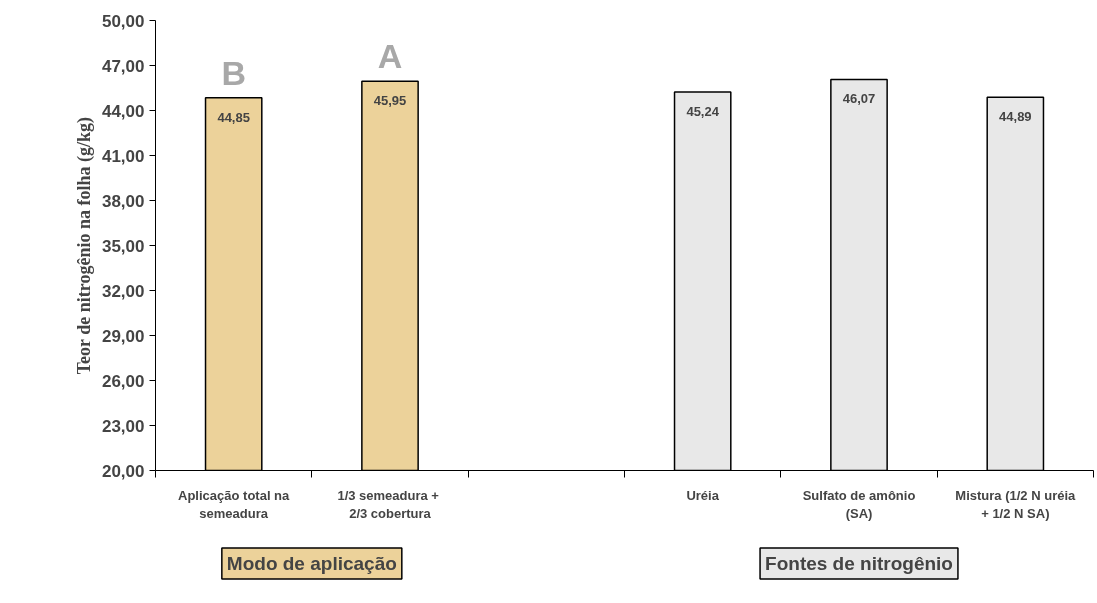 This screenshot has width=1097, height=603. Describe the element at coordinates (859, 504) in the screenshot. I see `x-tick-label: Sulfato de amônio (SA)` at that location.